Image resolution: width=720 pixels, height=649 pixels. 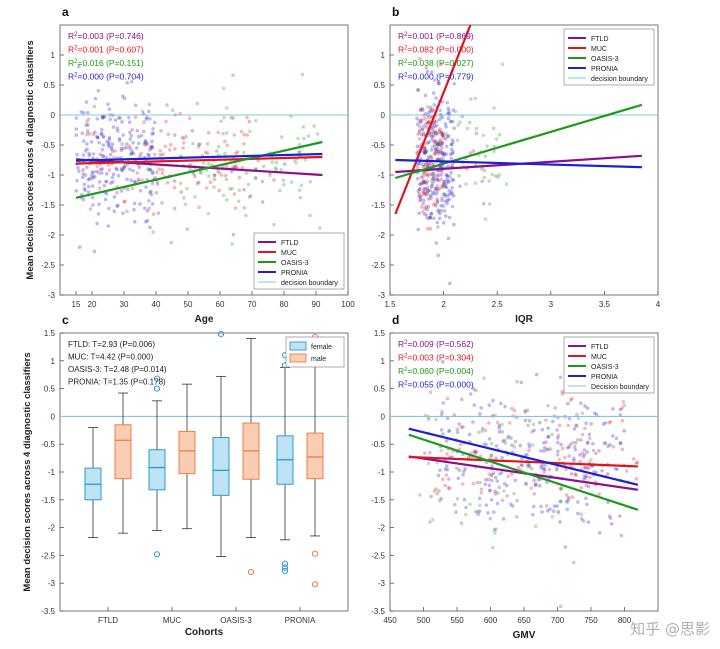 I want to click on legend-label: female, so click(x=321, y=347).